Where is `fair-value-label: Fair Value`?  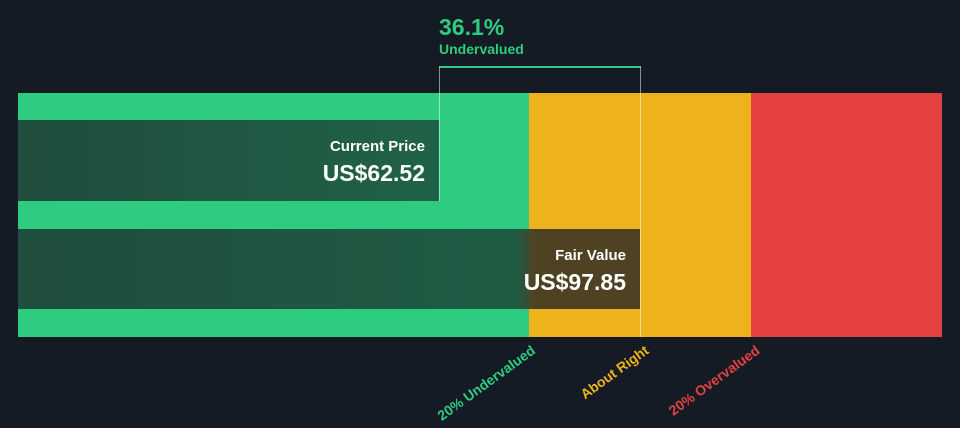 fair-value-label: Fair Value is located at coordinates (590, 255).